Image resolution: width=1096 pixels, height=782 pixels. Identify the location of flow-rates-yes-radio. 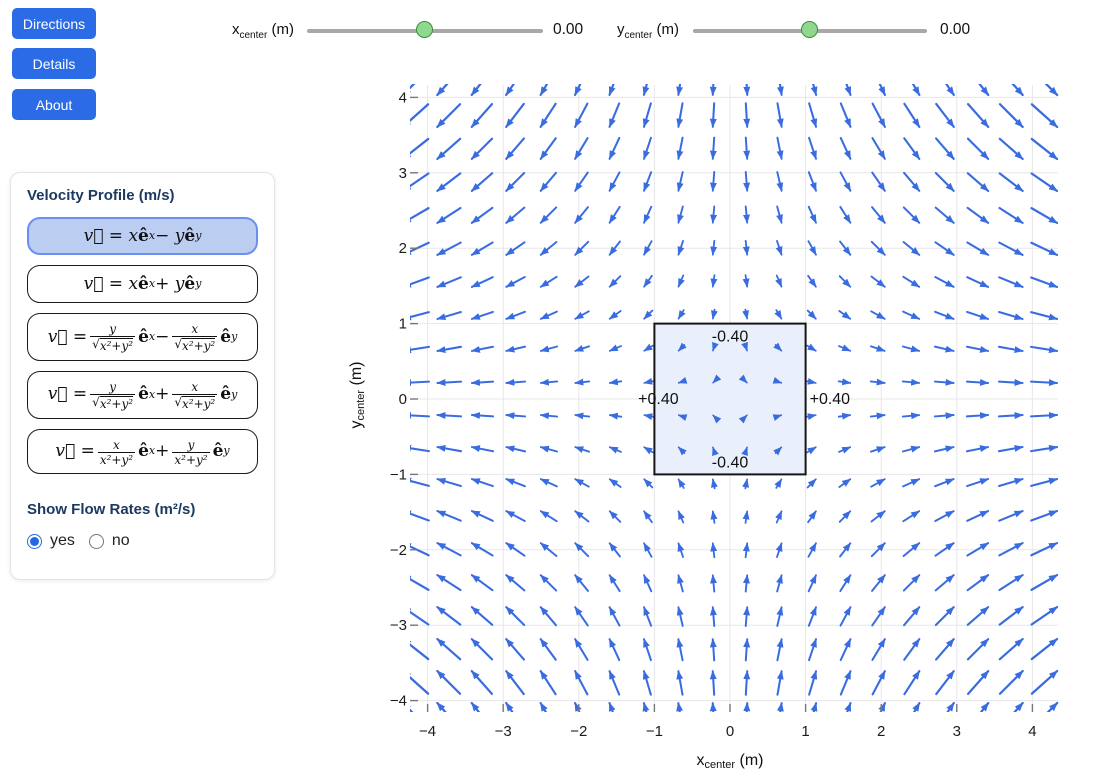
(34, 541).